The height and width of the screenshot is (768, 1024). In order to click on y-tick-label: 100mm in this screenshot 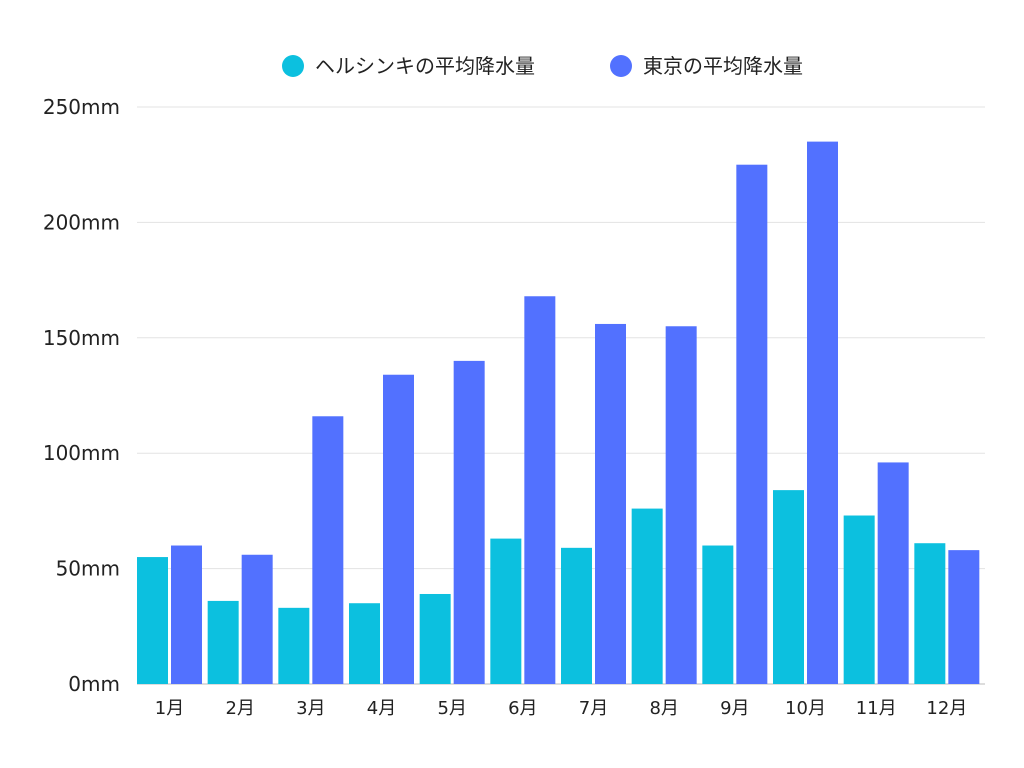, I will do `click(81, 453)`.